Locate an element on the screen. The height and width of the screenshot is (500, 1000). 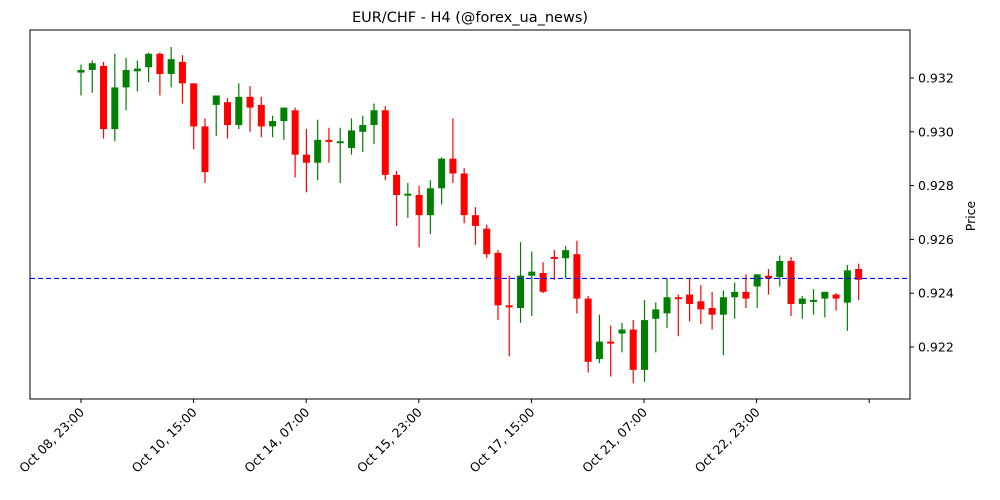
y-tick-label: 0.924 is located at coordinates (936, 293).